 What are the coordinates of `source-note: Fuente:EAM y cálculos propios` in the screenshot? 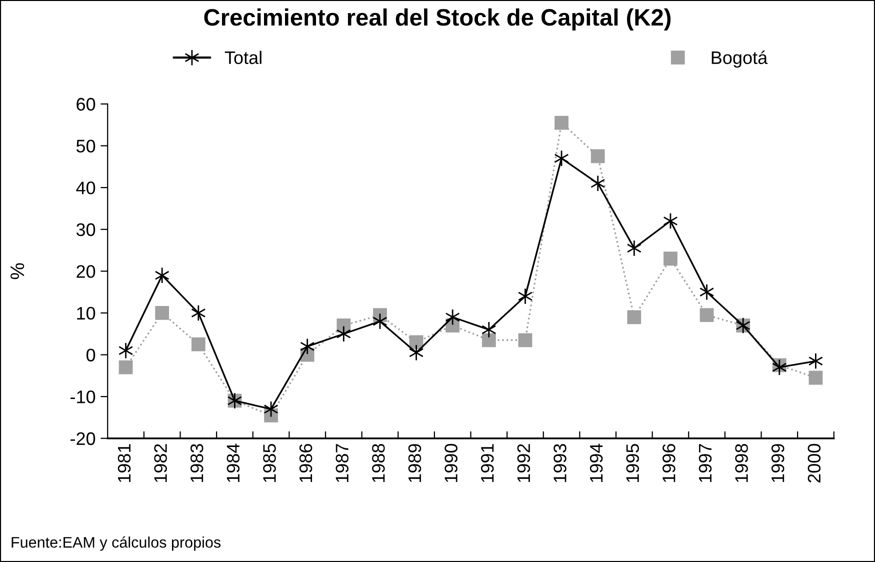 It's located at (116, 543).